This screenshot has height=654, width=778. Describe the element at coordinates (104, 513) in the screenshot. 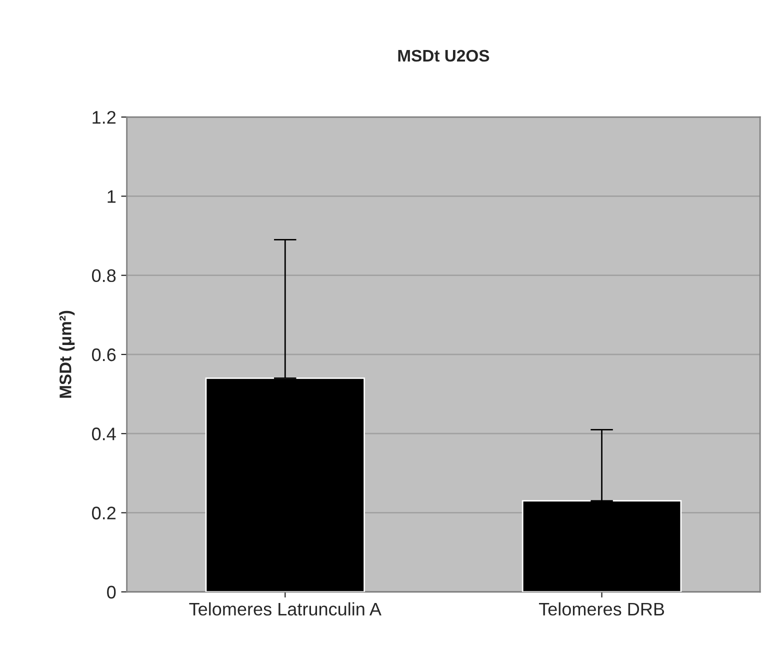

I see `y-tick-label: 0.2` at that location.